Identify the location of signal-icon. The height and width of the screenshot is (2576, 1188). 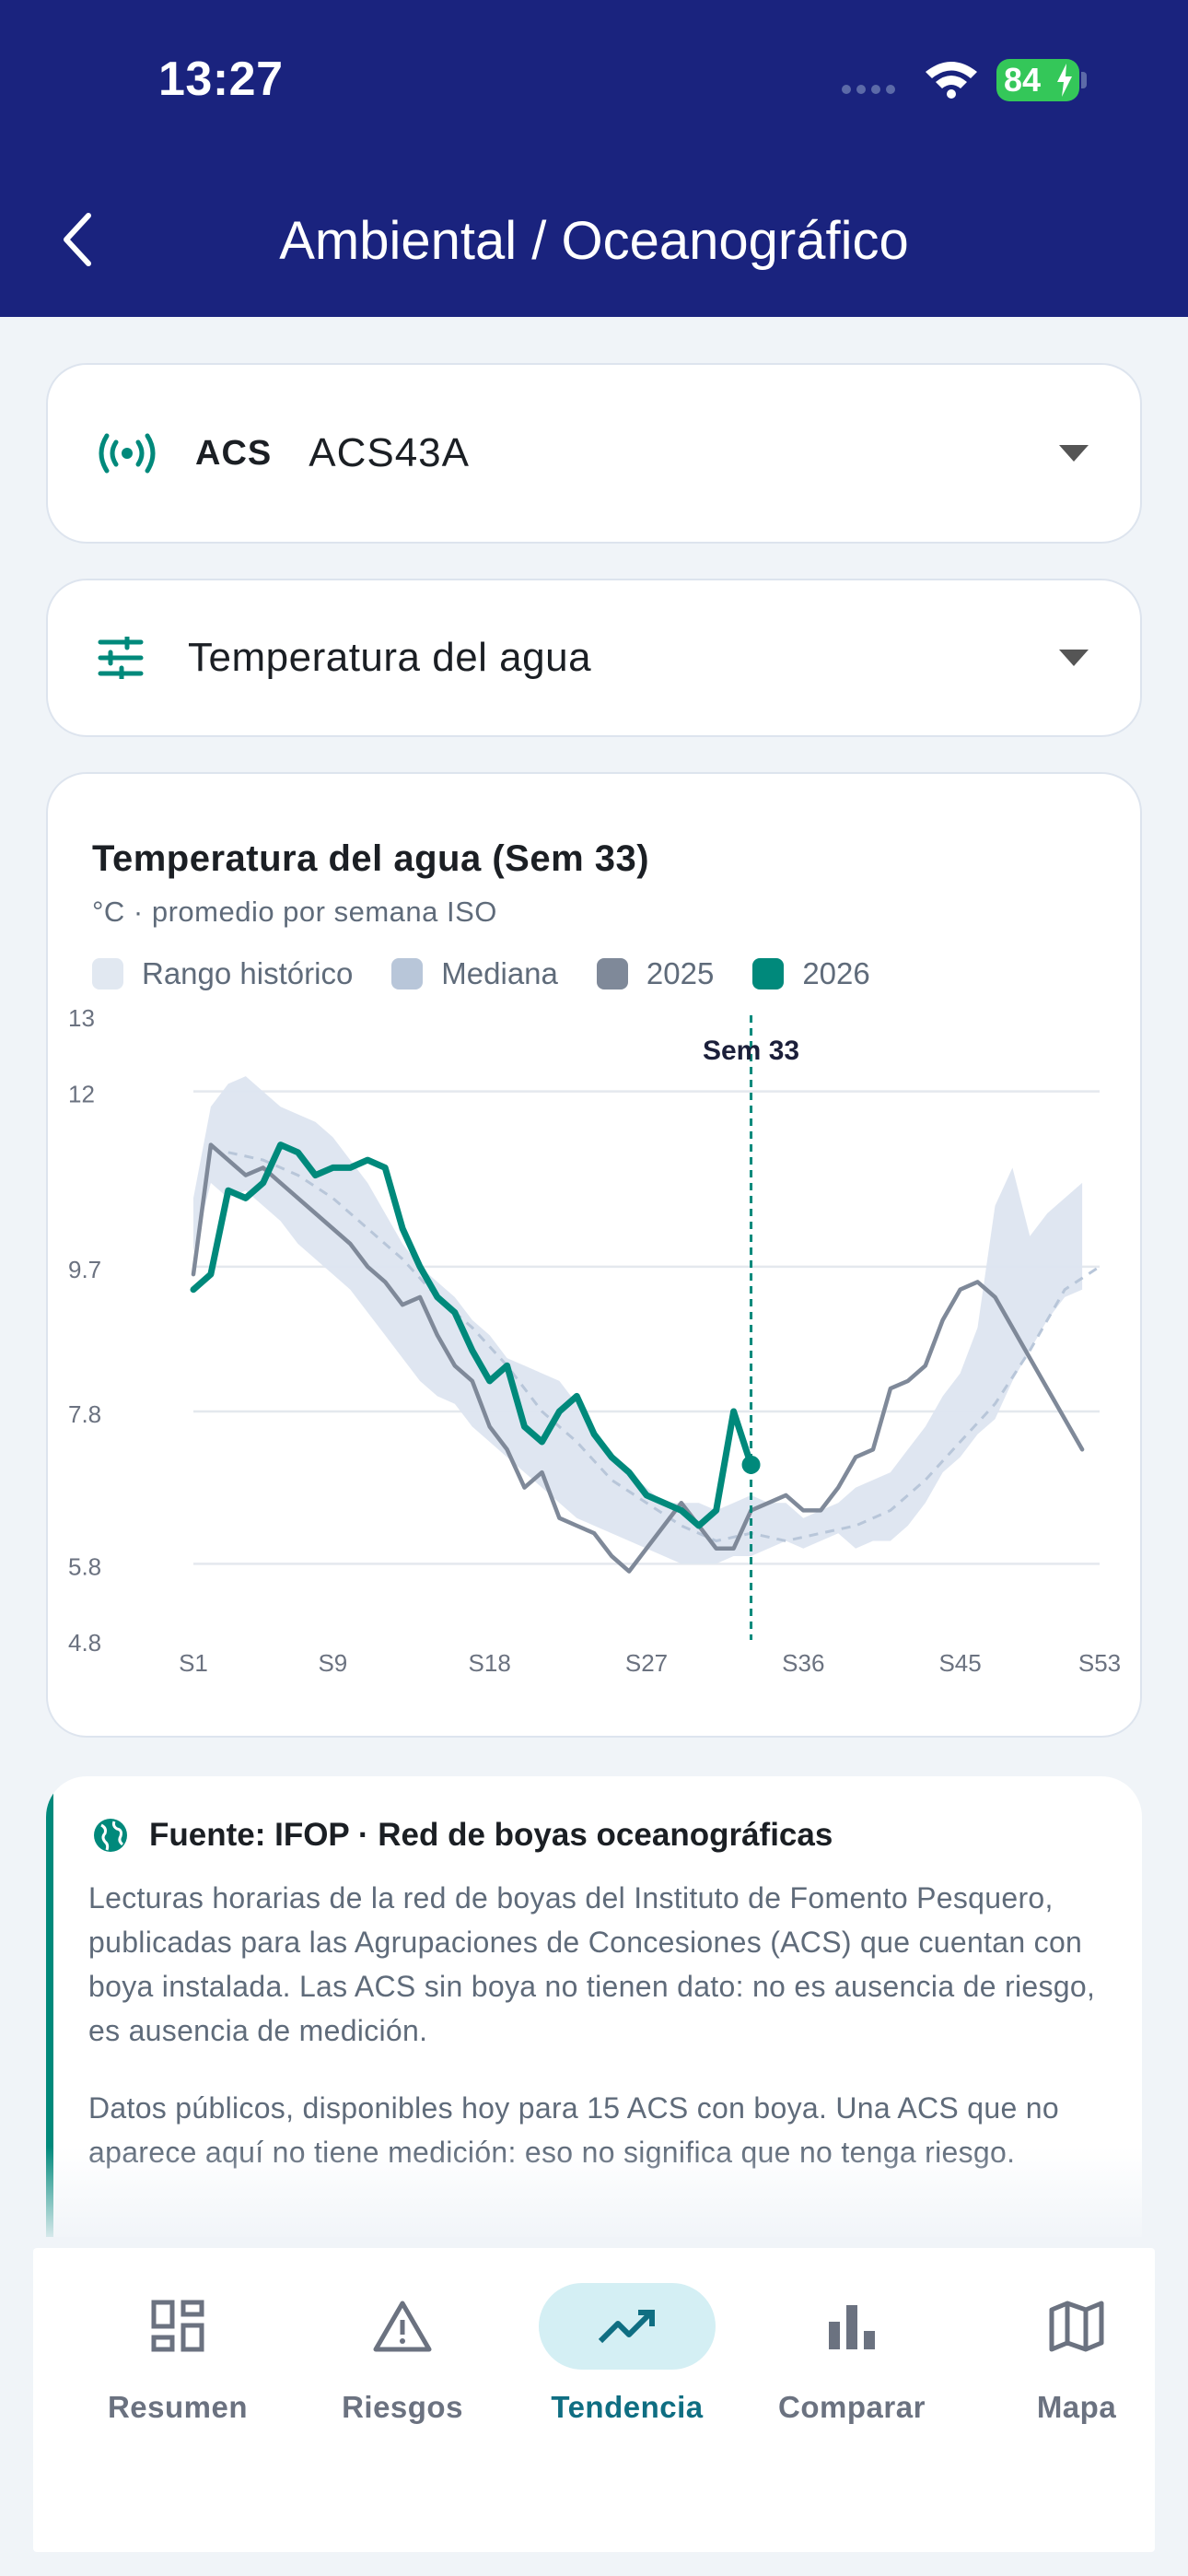
(869, 89).